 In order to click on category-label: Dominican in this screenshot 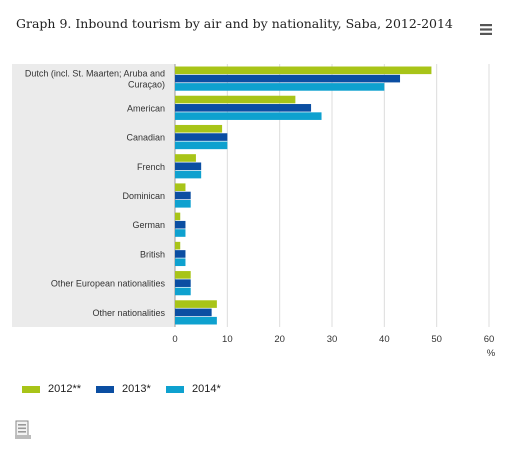, I will do `click(143, 196)`.